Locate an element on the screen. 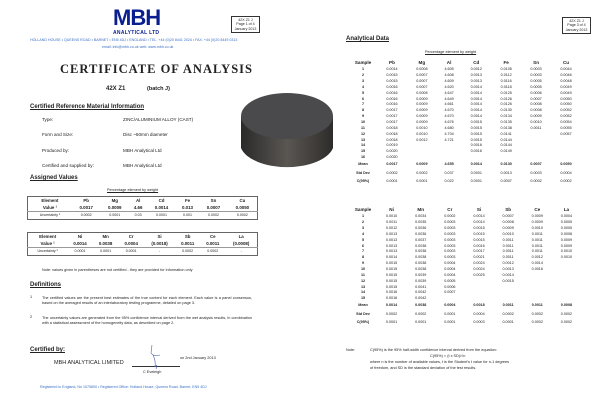 Image resolution: width=600 pixels, height=400 pixels. table-cell: C(95%) is located at coordinates (363, 181).